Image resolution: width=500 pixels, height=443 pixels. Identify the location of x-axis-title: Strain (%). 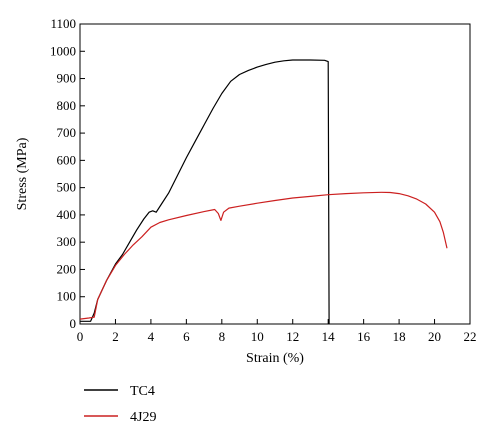
(275, 358).